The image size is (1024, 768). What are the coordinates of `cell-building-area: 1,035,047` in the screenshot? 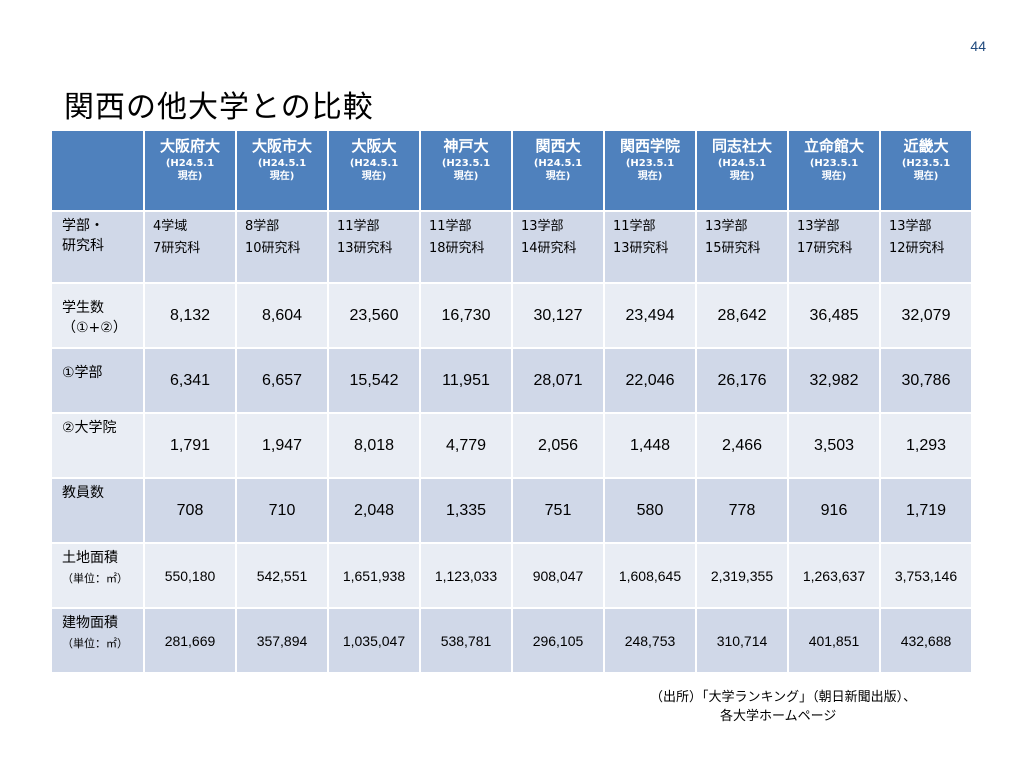 It's located at (374, 641).